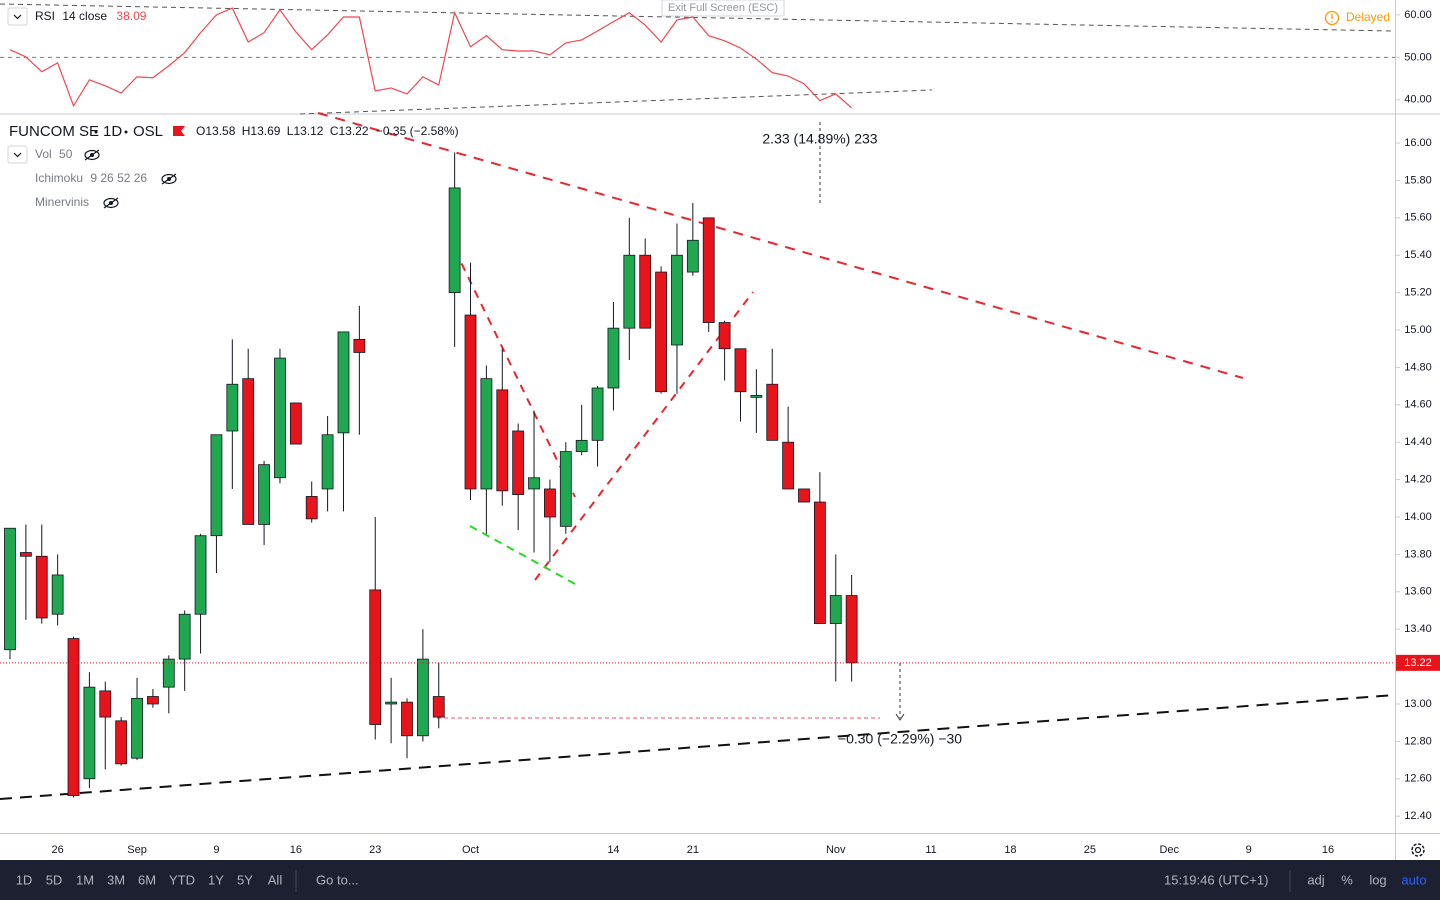  What do you see at coordinates (112, 131) in the screenshot?
I see `symbol-interval: 1D` at bounding box center [112, 131].